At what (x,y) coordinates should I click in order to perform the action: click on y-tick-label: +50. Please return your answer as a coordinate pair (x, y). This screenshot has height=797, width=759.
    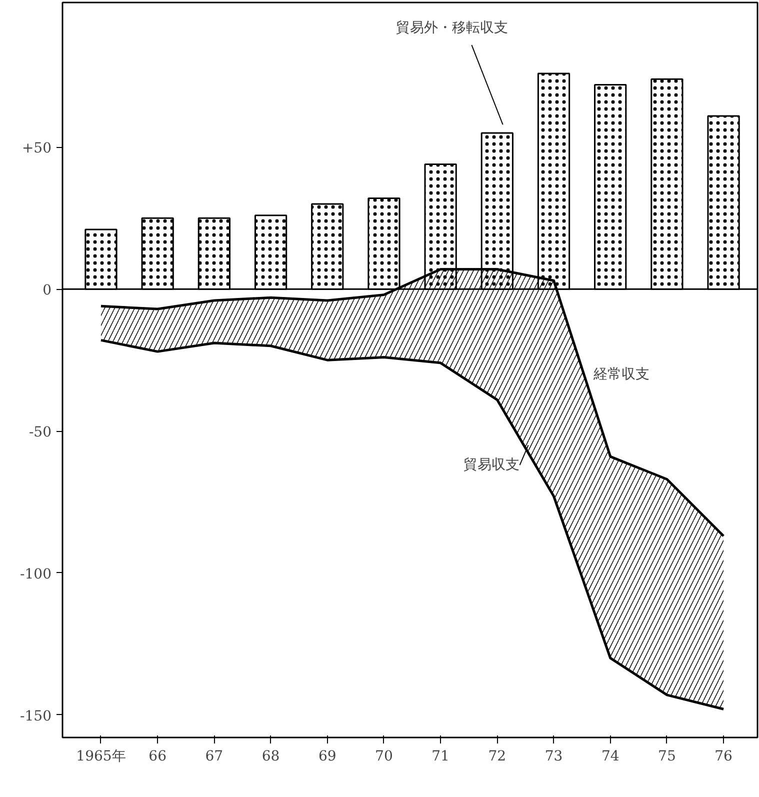
    Looking at the image, I should click on (37, 148).